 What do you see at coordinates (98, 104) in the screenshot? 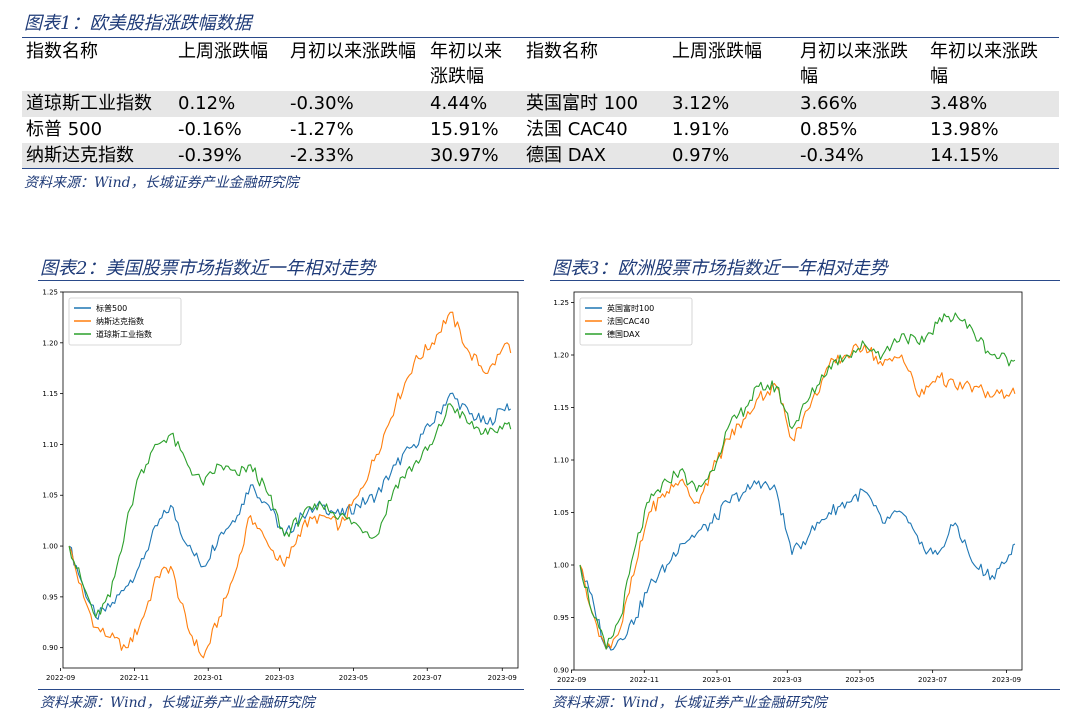
I see `table-cell: 道琼斯工业指数` at bounding box center [98, 104].